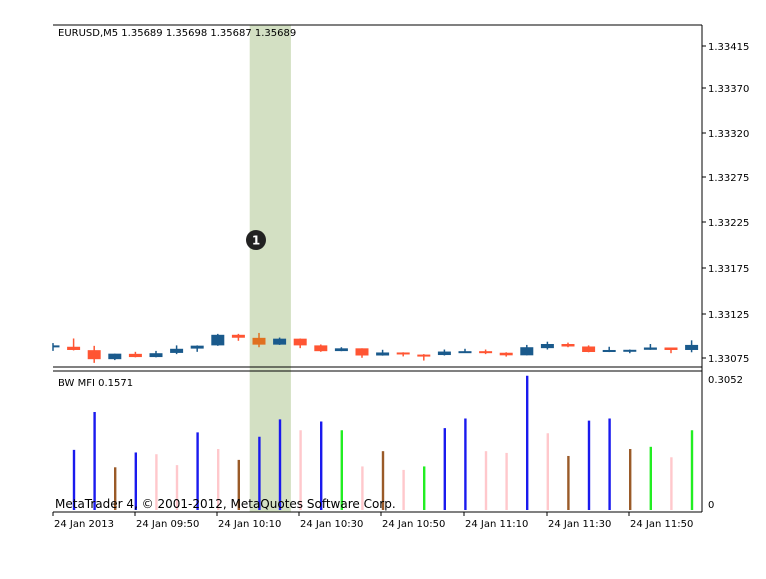 Image resolution: width=766 pixels, height=579 pixels. Describe the element at coordinates (249, 524) in the screenshot. I see `time-tick-label: 24 Jan 10:10` at that location.